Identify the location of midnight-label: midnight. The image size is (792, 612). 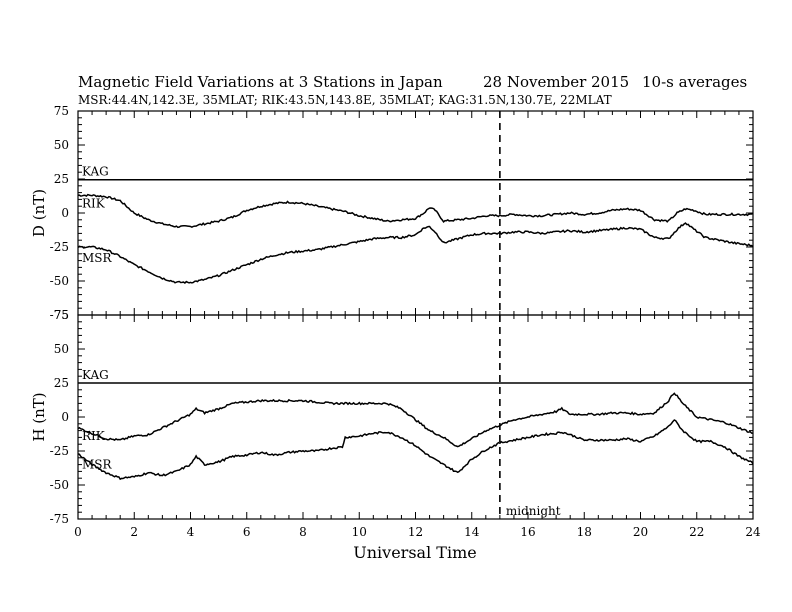
(533, 511).